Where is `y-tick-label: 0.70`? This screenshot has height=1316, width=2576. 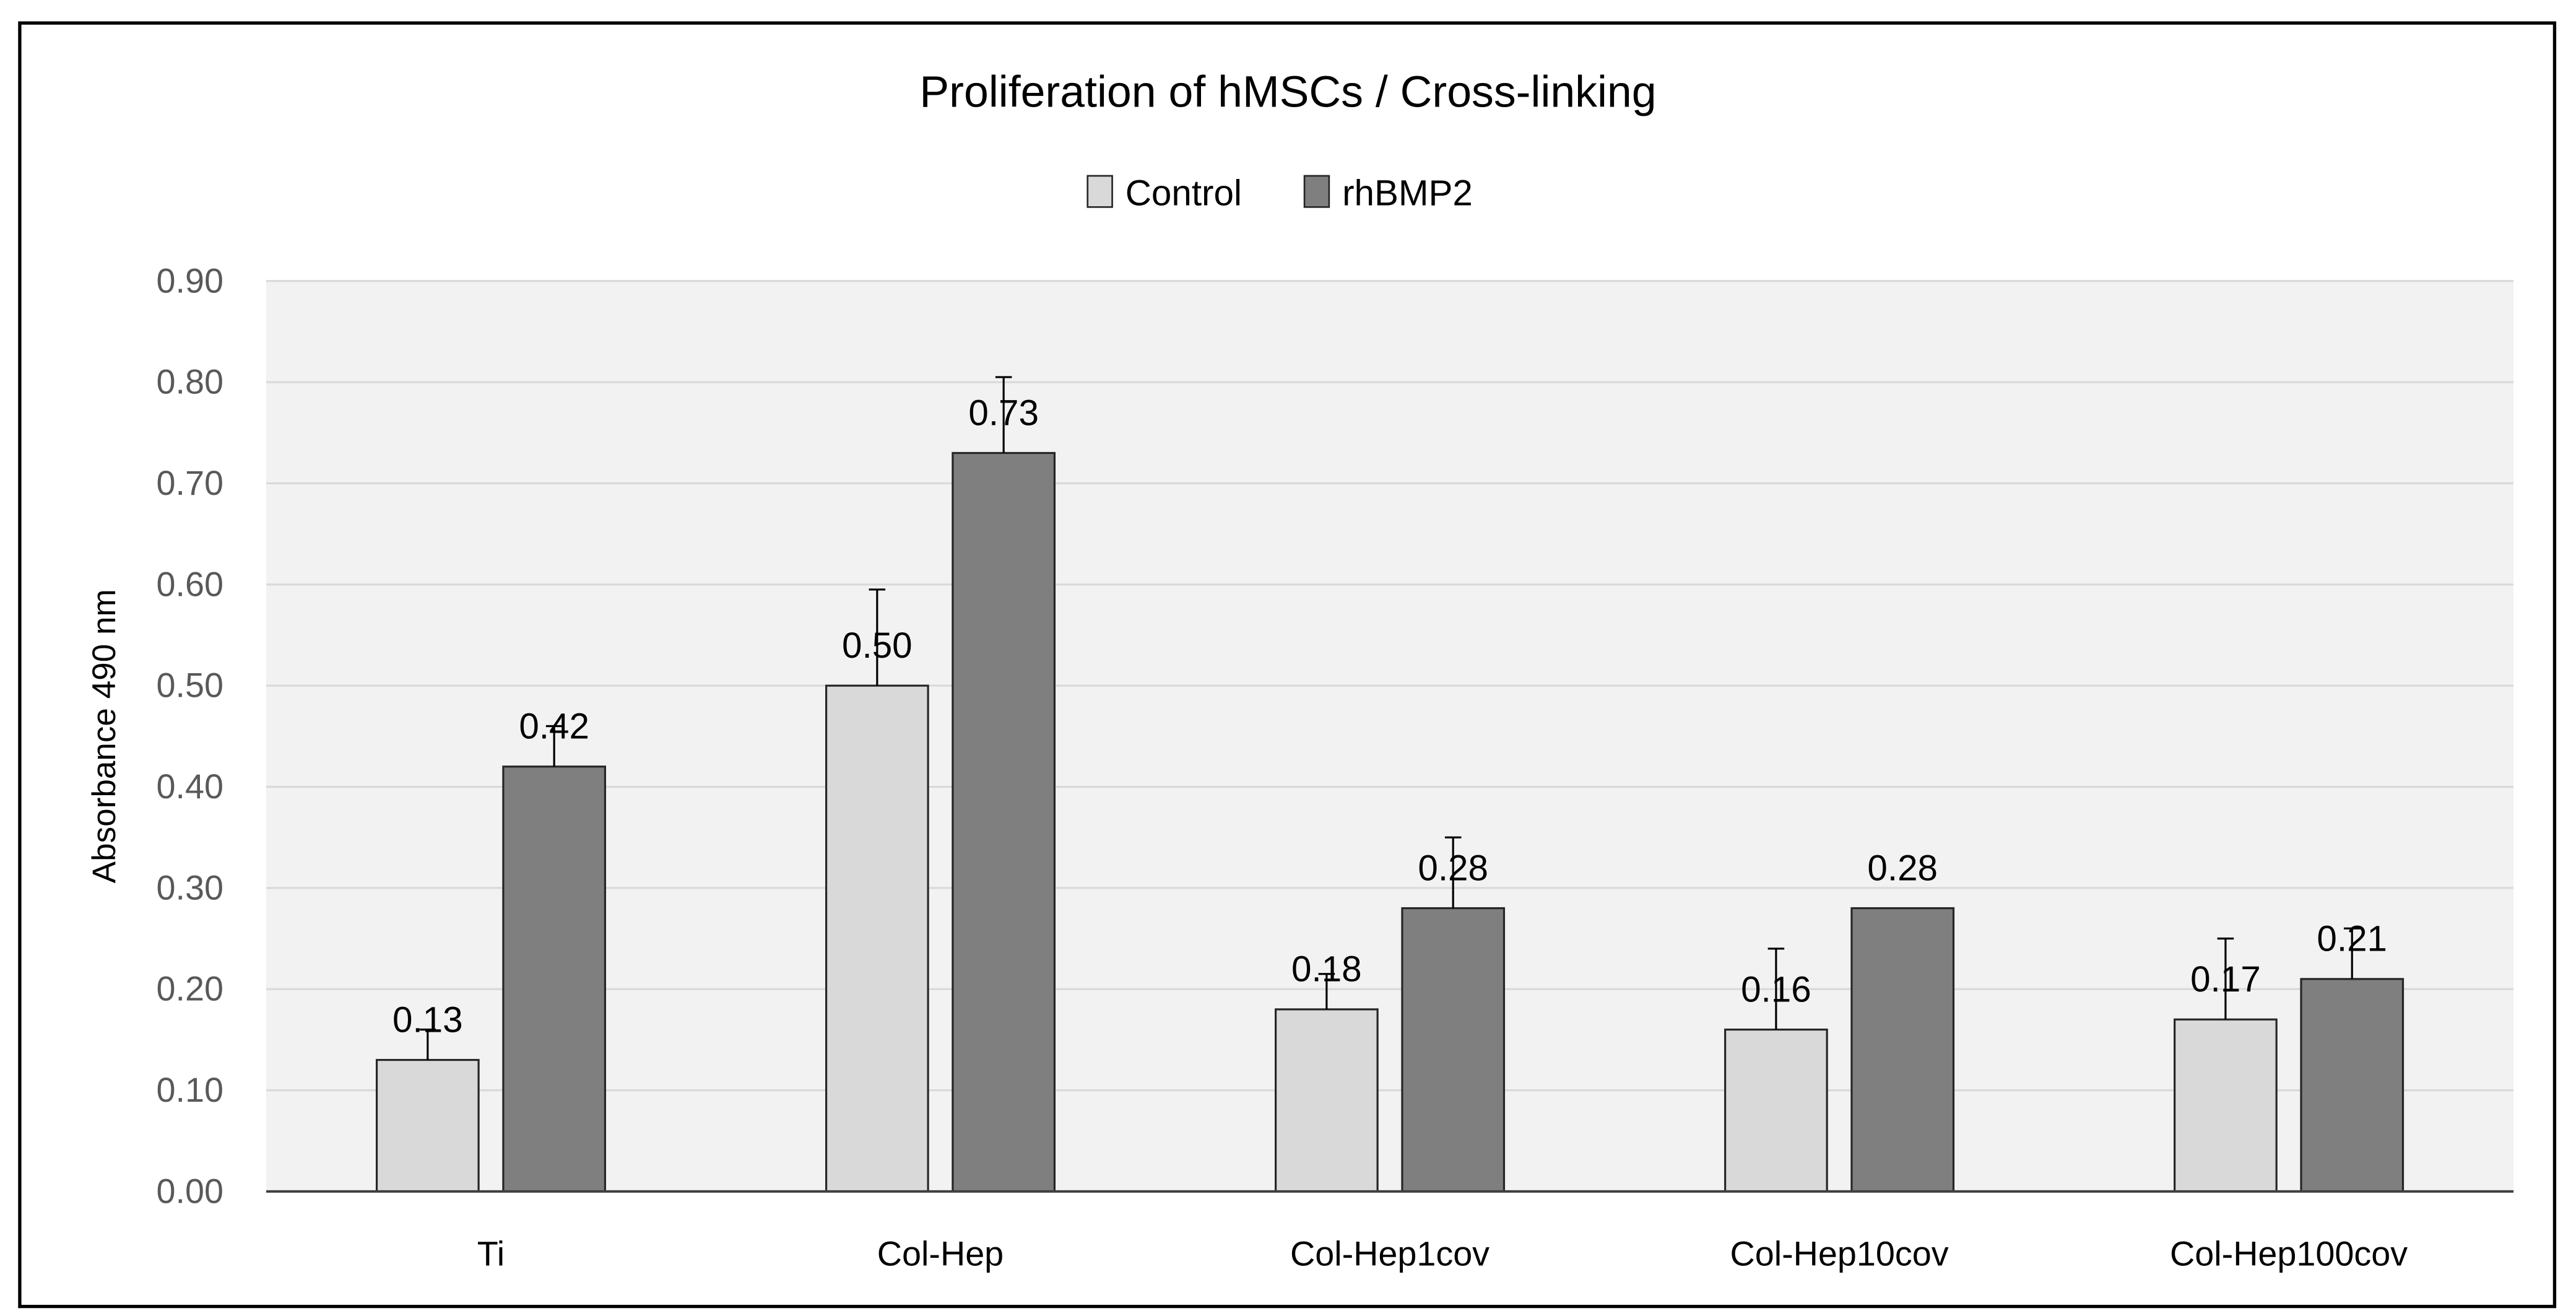
y-tick-label: 0.70 is located at coordinates (190, 483).